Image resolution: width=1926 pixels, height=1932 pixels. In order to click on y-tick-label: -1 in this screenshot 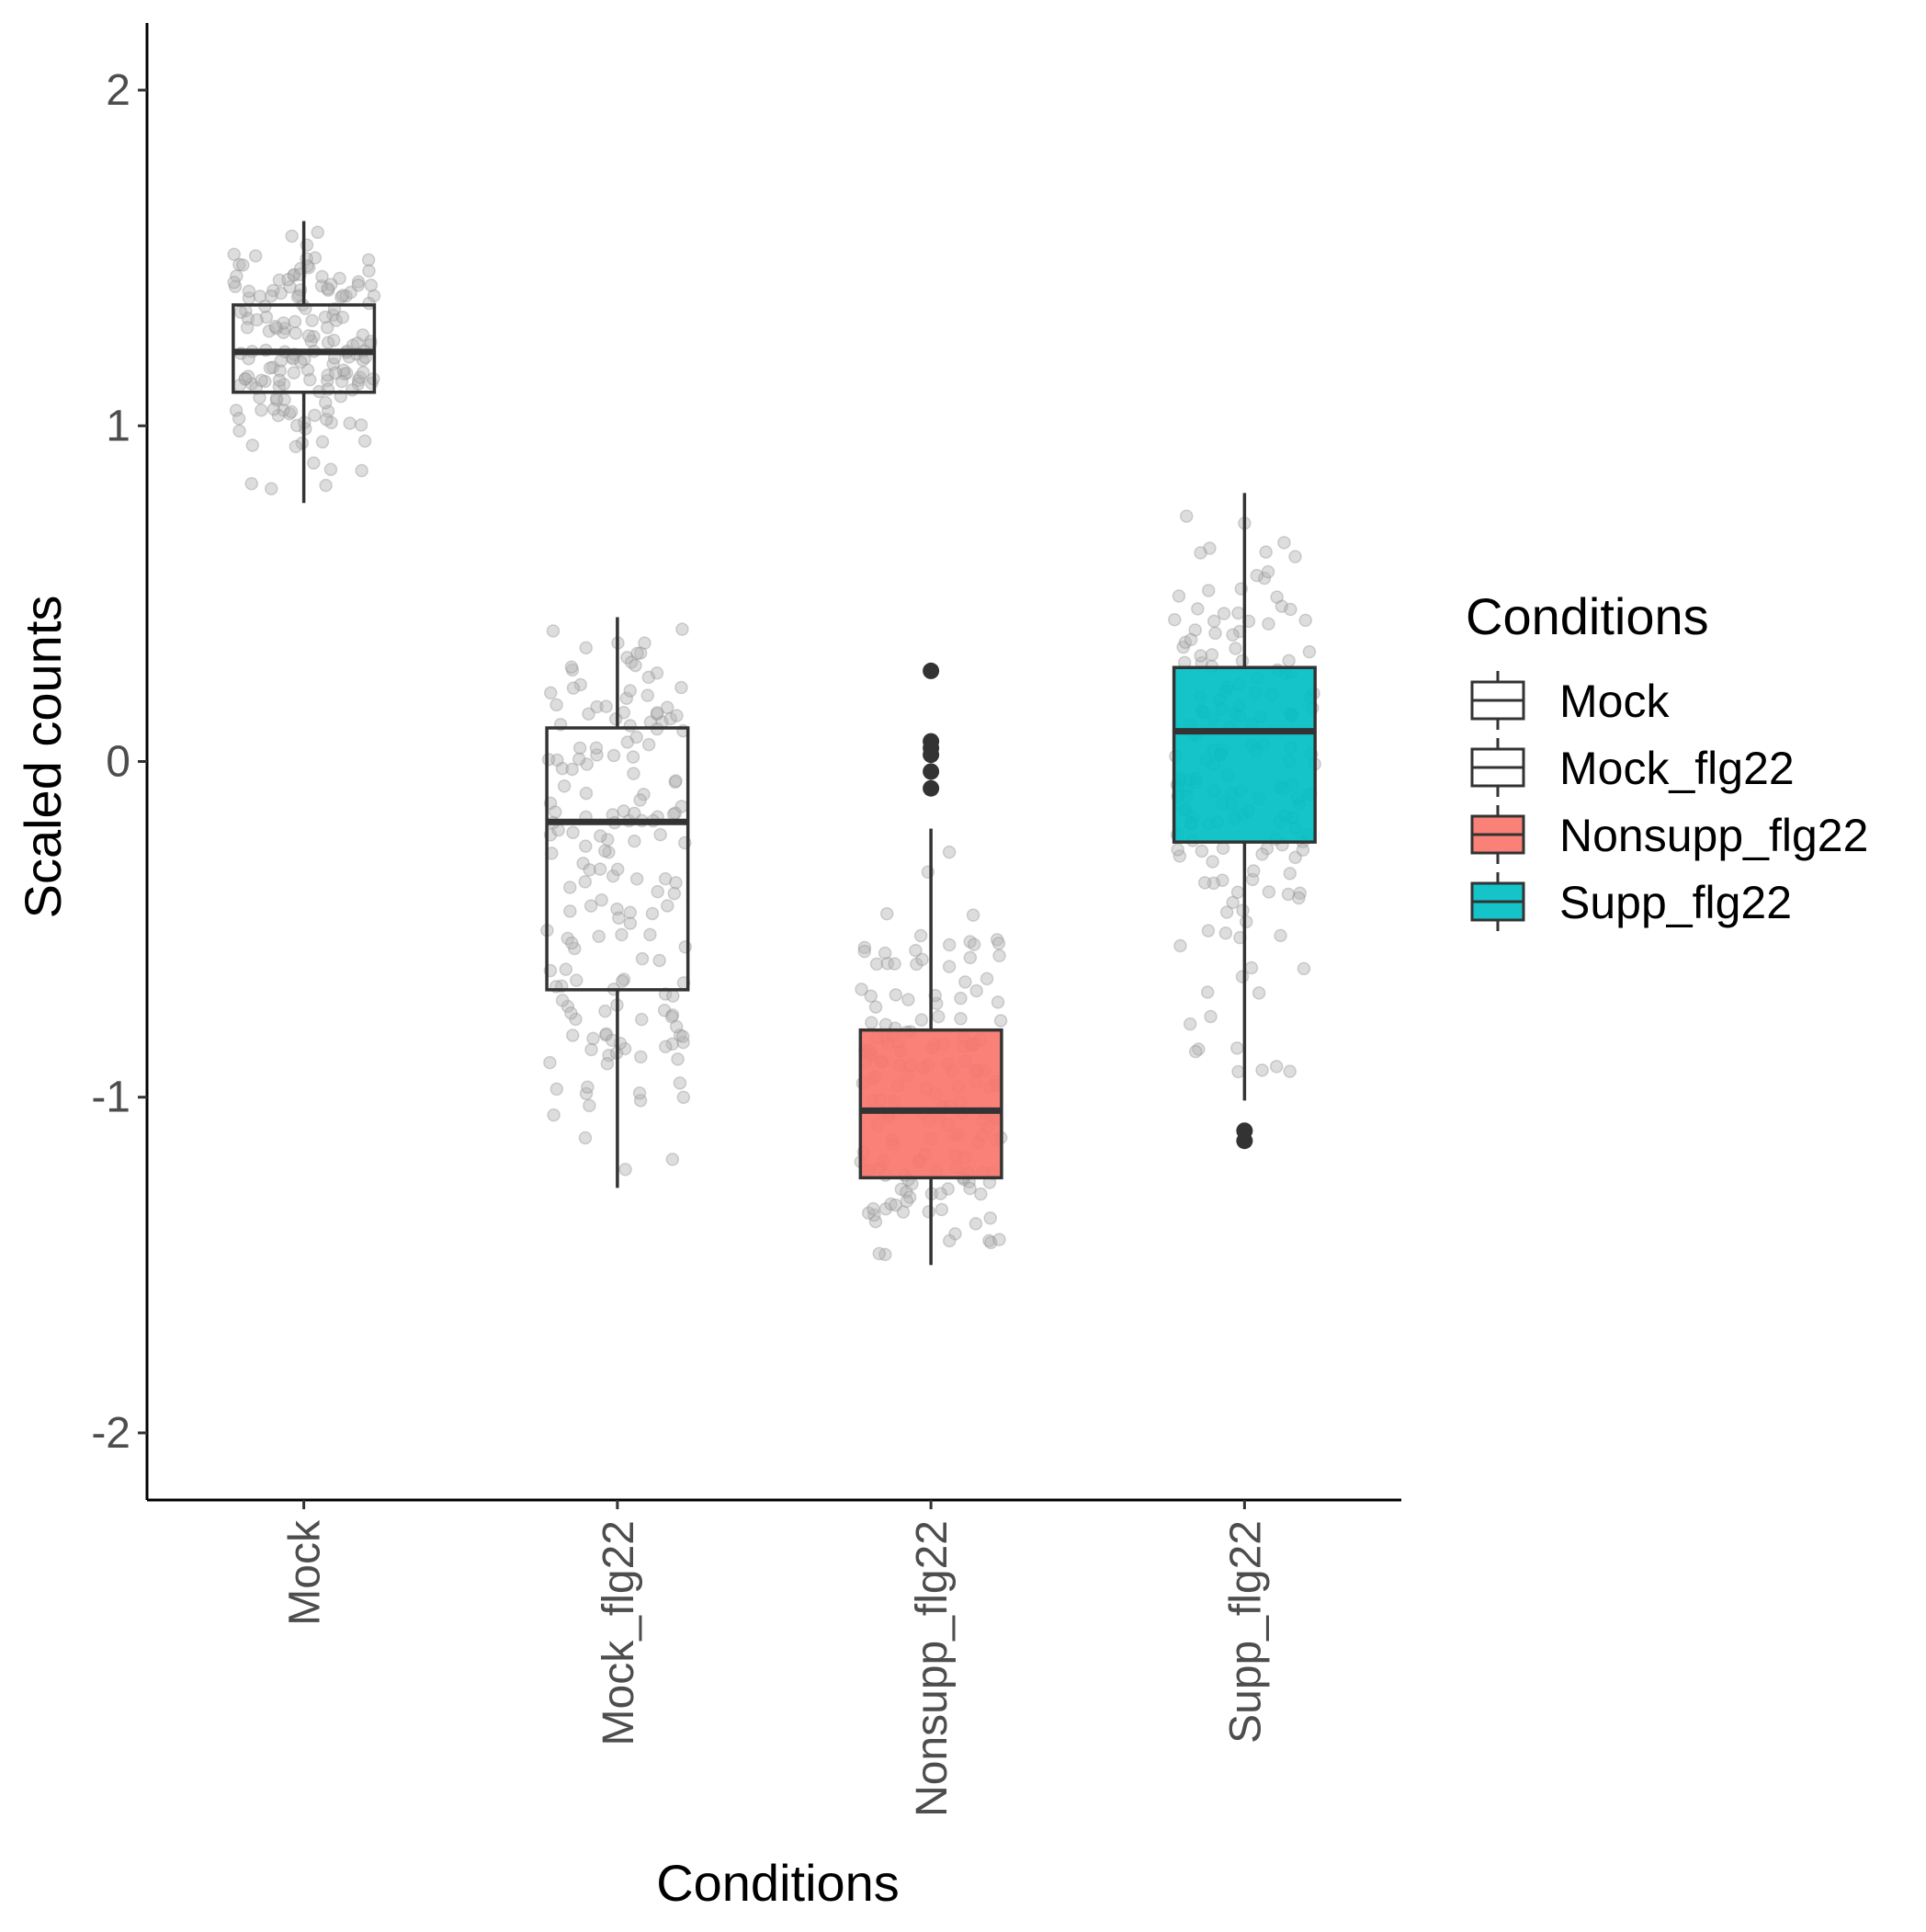, I will do `click(110, 1098)`.